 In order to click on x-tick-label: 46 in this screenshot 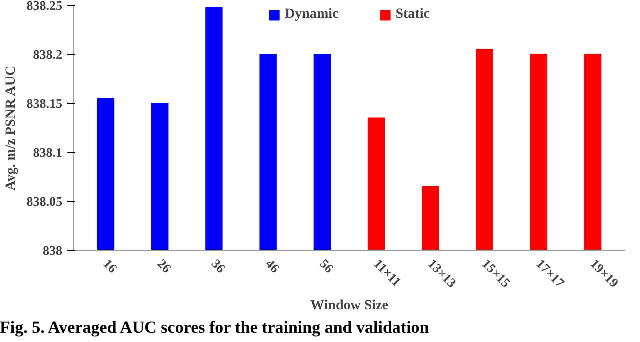, I will do `click(273, 266)`.